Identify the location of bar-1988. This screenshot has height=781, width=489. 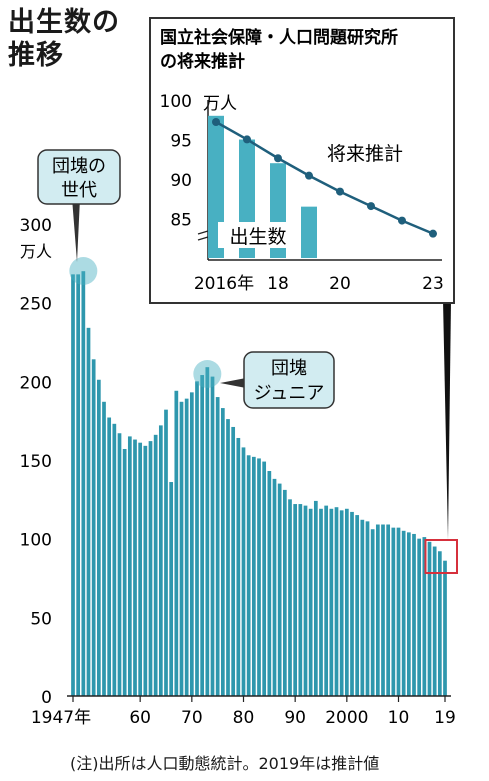
(284, 592).